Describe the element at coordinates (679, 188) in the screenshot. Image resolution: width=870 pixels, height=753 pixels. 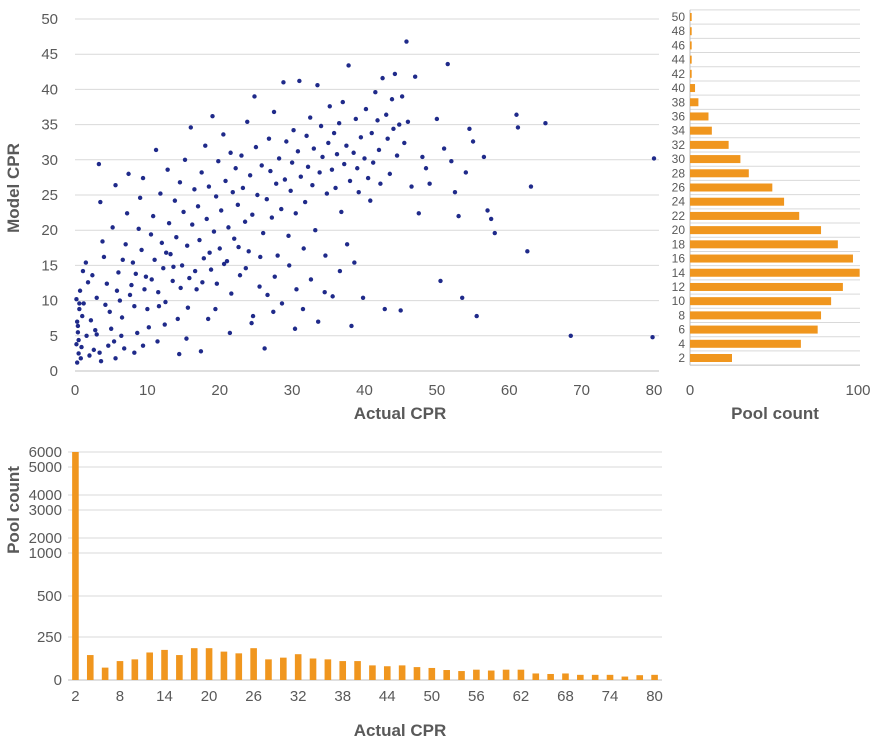
I see `right-histogram-y-tick: 26` at that location.